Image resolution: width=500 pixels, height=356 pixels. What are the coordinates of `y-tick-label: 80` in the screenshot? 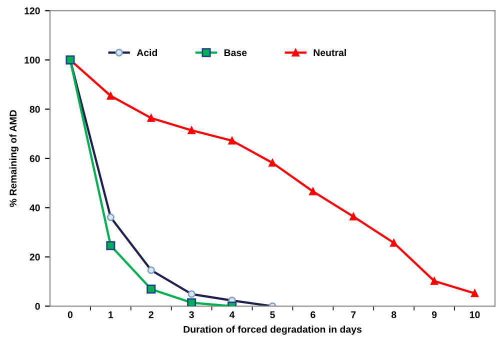 It's located at (35, 109).